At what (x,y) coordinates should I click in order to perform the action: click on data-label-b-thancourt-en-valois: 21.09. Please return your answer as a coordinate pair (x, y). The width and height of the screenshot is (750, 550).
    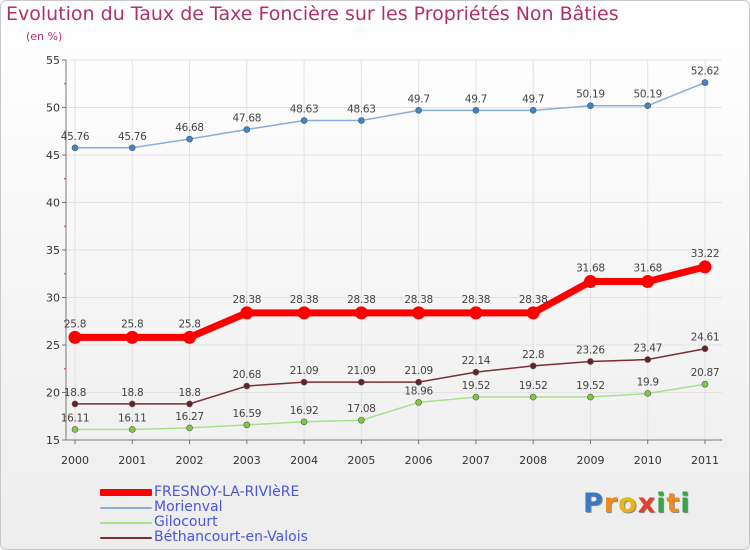
    Looking at the image, I should click on (418, 371).